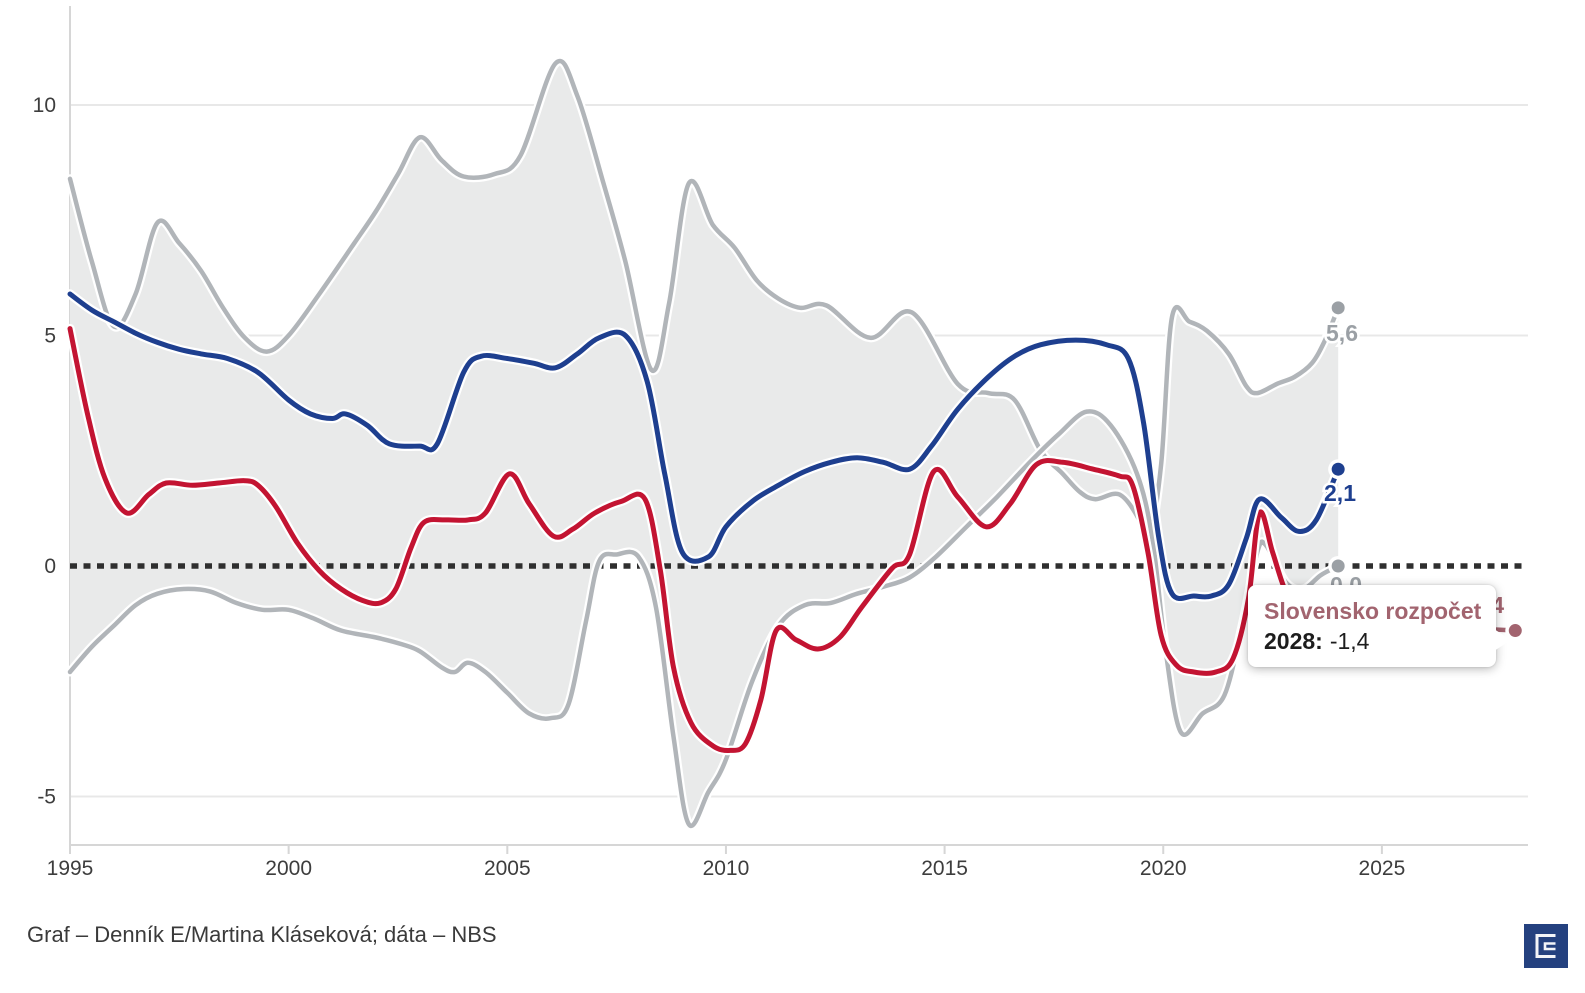 Image resolution: width=1585 pixels, height=993 pixels. Describe the element at coordinates (1342, 333) in the screenshot. I see `range-upper-end-label: 5,6` at that location.